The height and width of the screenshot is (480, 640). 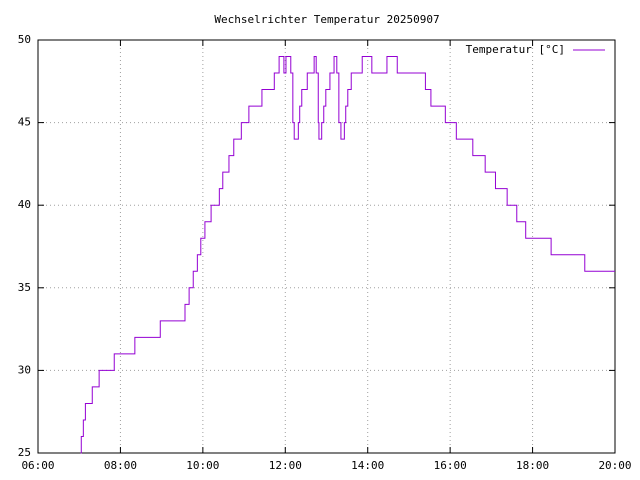 I want to click on y-tick-label: 25, so click(x=24, y=452).